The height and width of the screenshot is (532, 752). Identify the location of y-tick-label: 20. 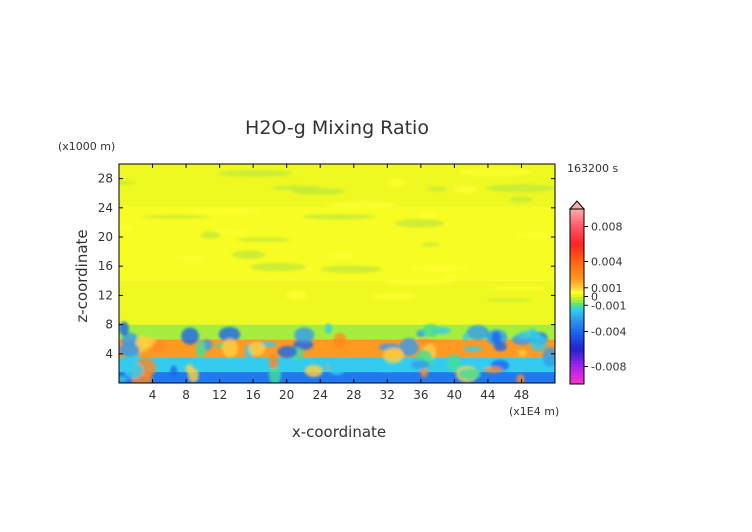
(105, 237).